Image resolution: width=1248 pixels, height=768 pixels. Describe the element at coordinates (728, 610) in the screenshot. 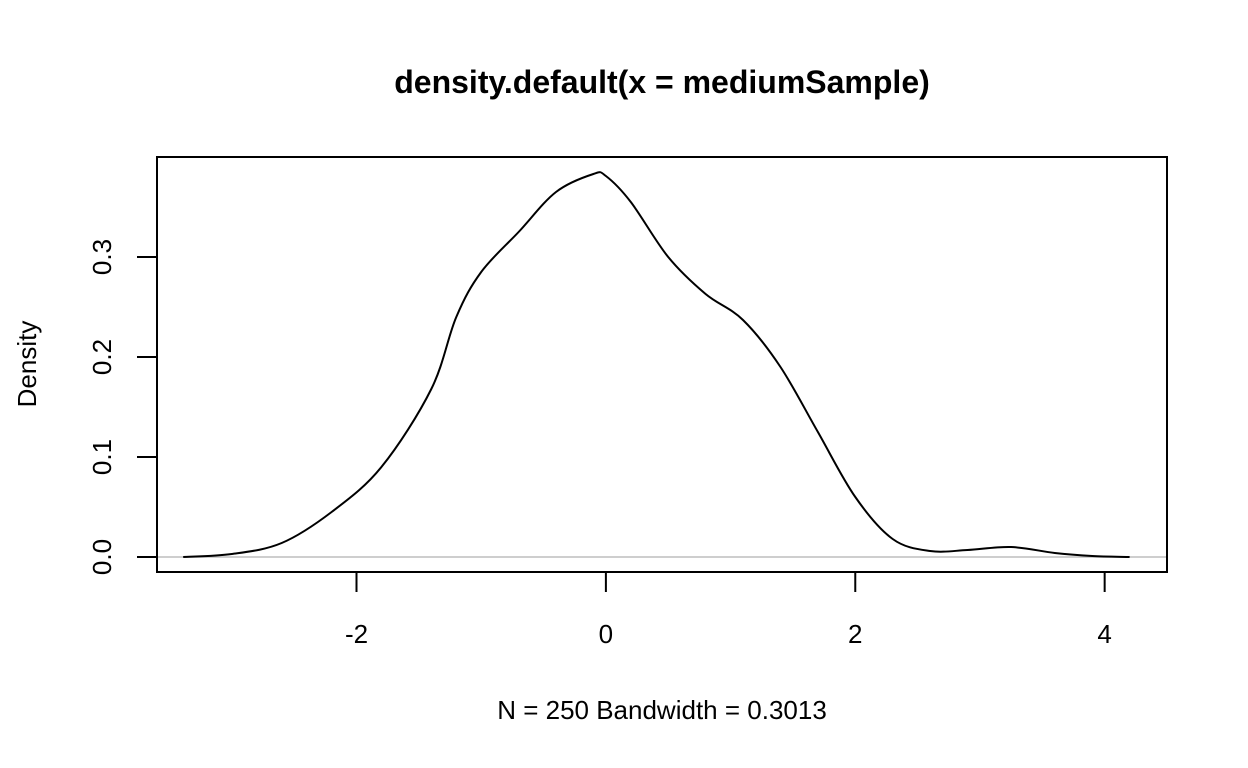

I see `x-axis: -2 0 2 4` at that location.